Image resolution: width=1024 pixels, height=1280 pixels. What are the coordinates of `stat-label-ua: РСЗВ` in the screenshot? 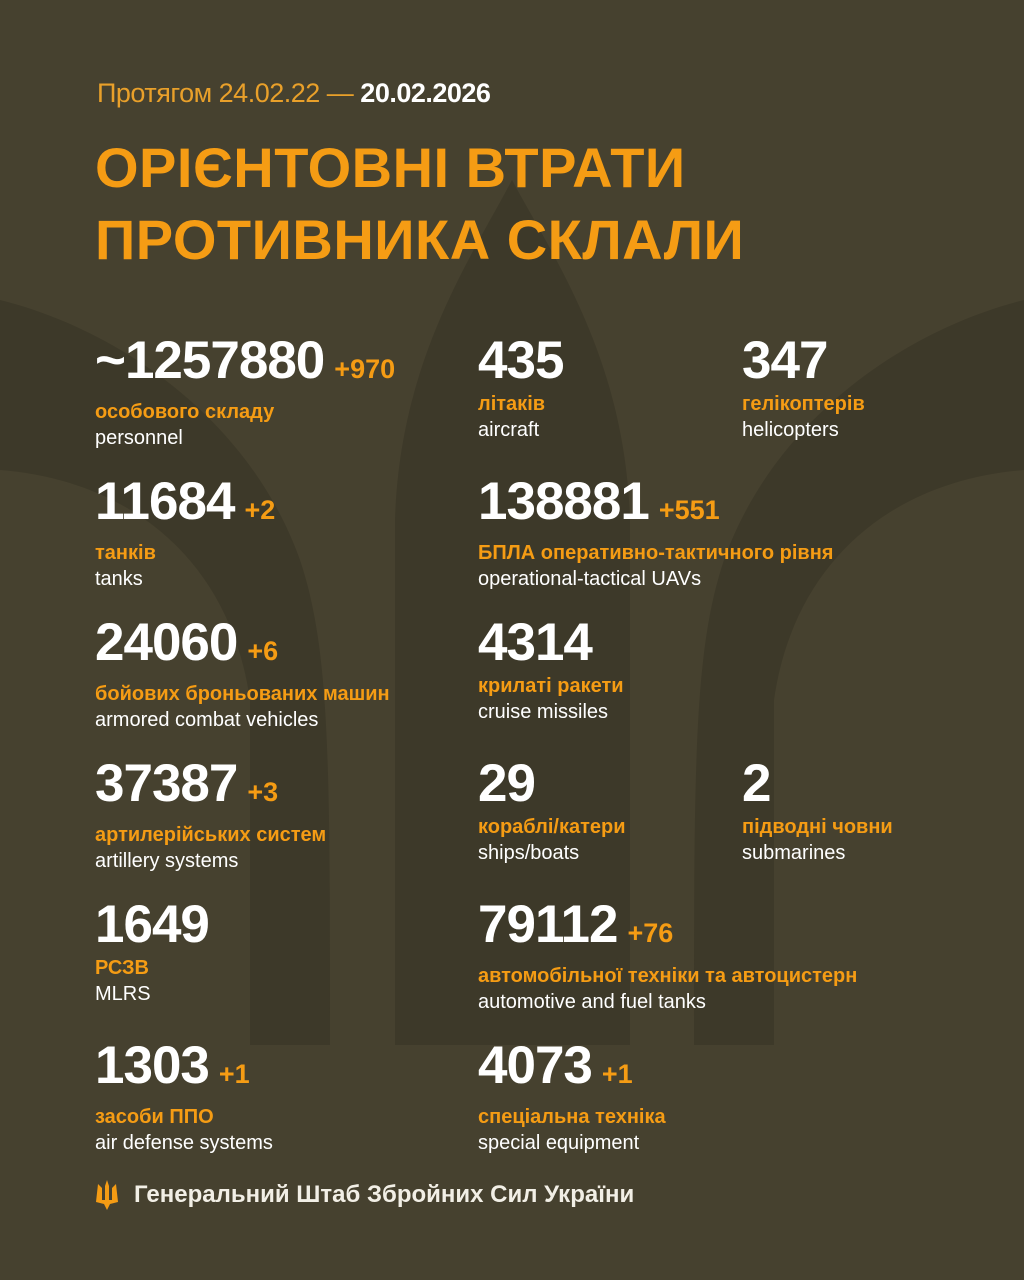 It's located at (122, 968).